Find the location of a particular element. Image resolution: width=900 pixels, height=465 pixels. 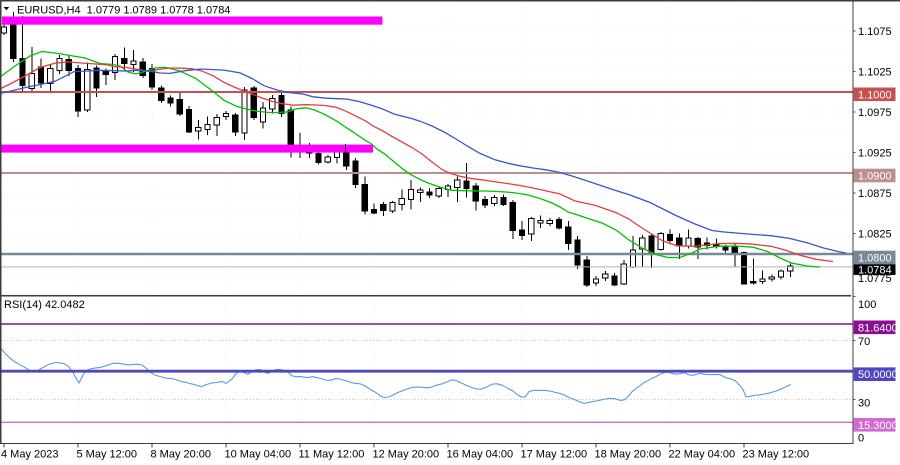

svg-text: 8 May 20:00 is located at coordinates (181, 455).